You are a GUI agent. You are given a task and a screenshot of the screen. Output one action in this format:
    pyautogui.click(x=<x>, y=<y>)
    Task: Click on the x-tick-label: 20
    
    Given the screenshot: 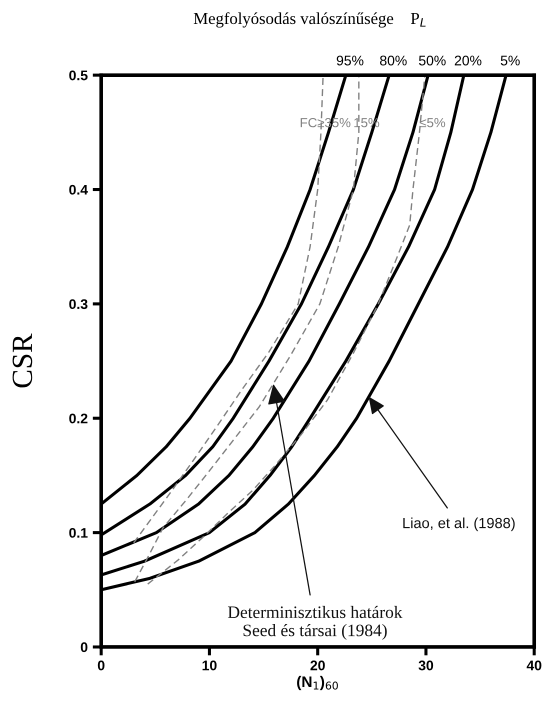 What is the action you would take?
    pyautogui.click(x=317, y=665)
    